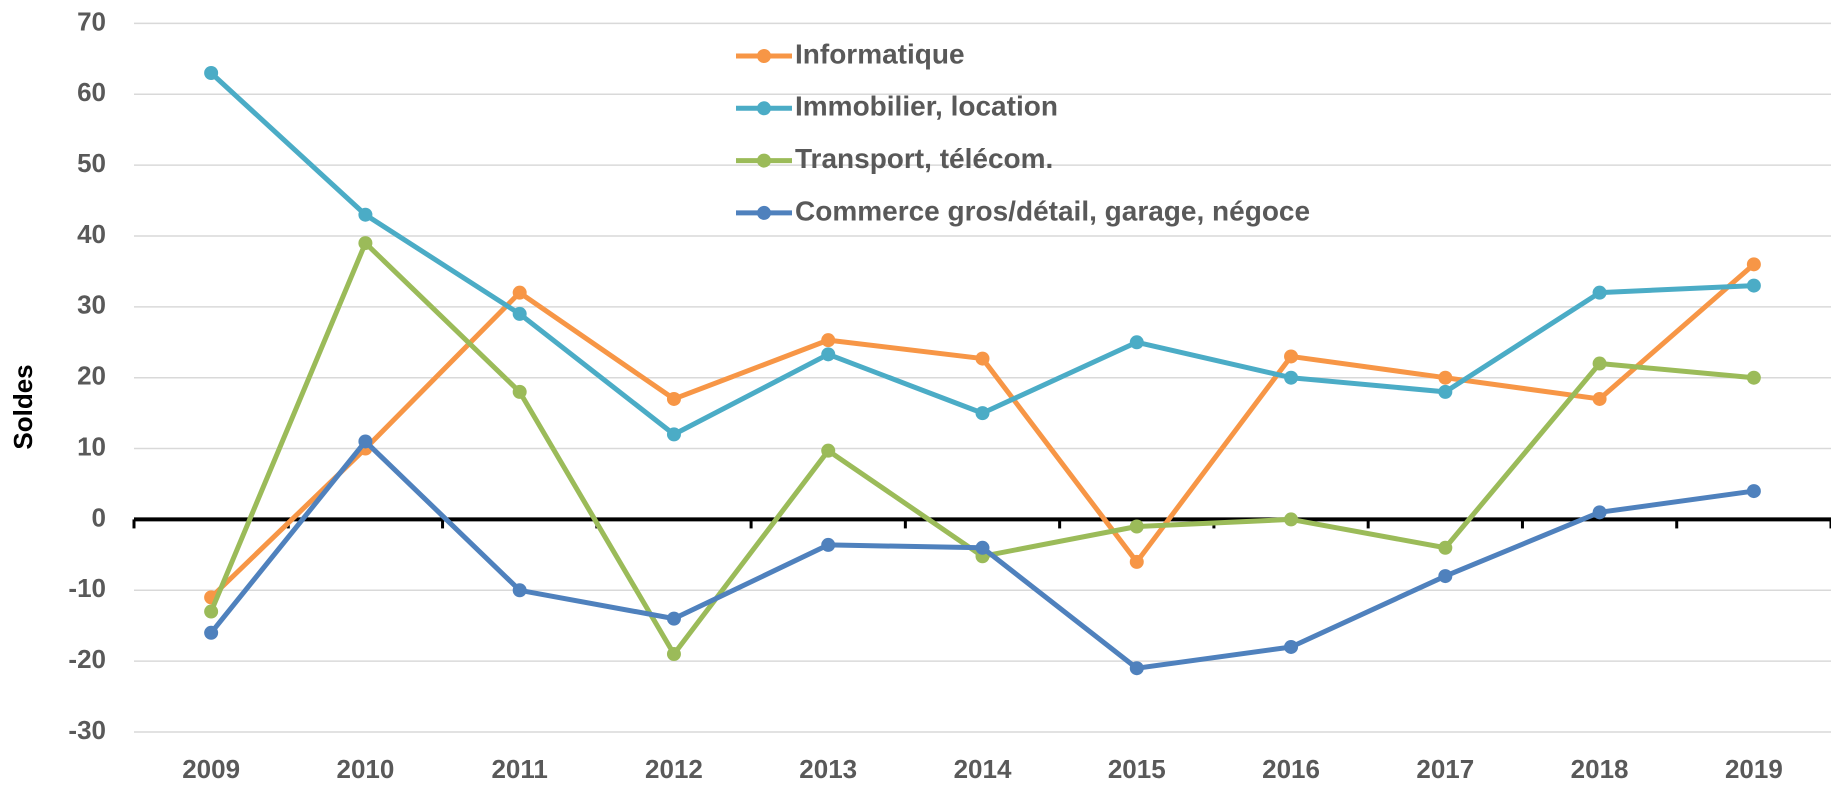 This screenshot has height=785, width=1831. What do you see at coordinates (674, 769) in the screenshot?
I see `x-tick-label: 2012` at bounding box center [674, 769].